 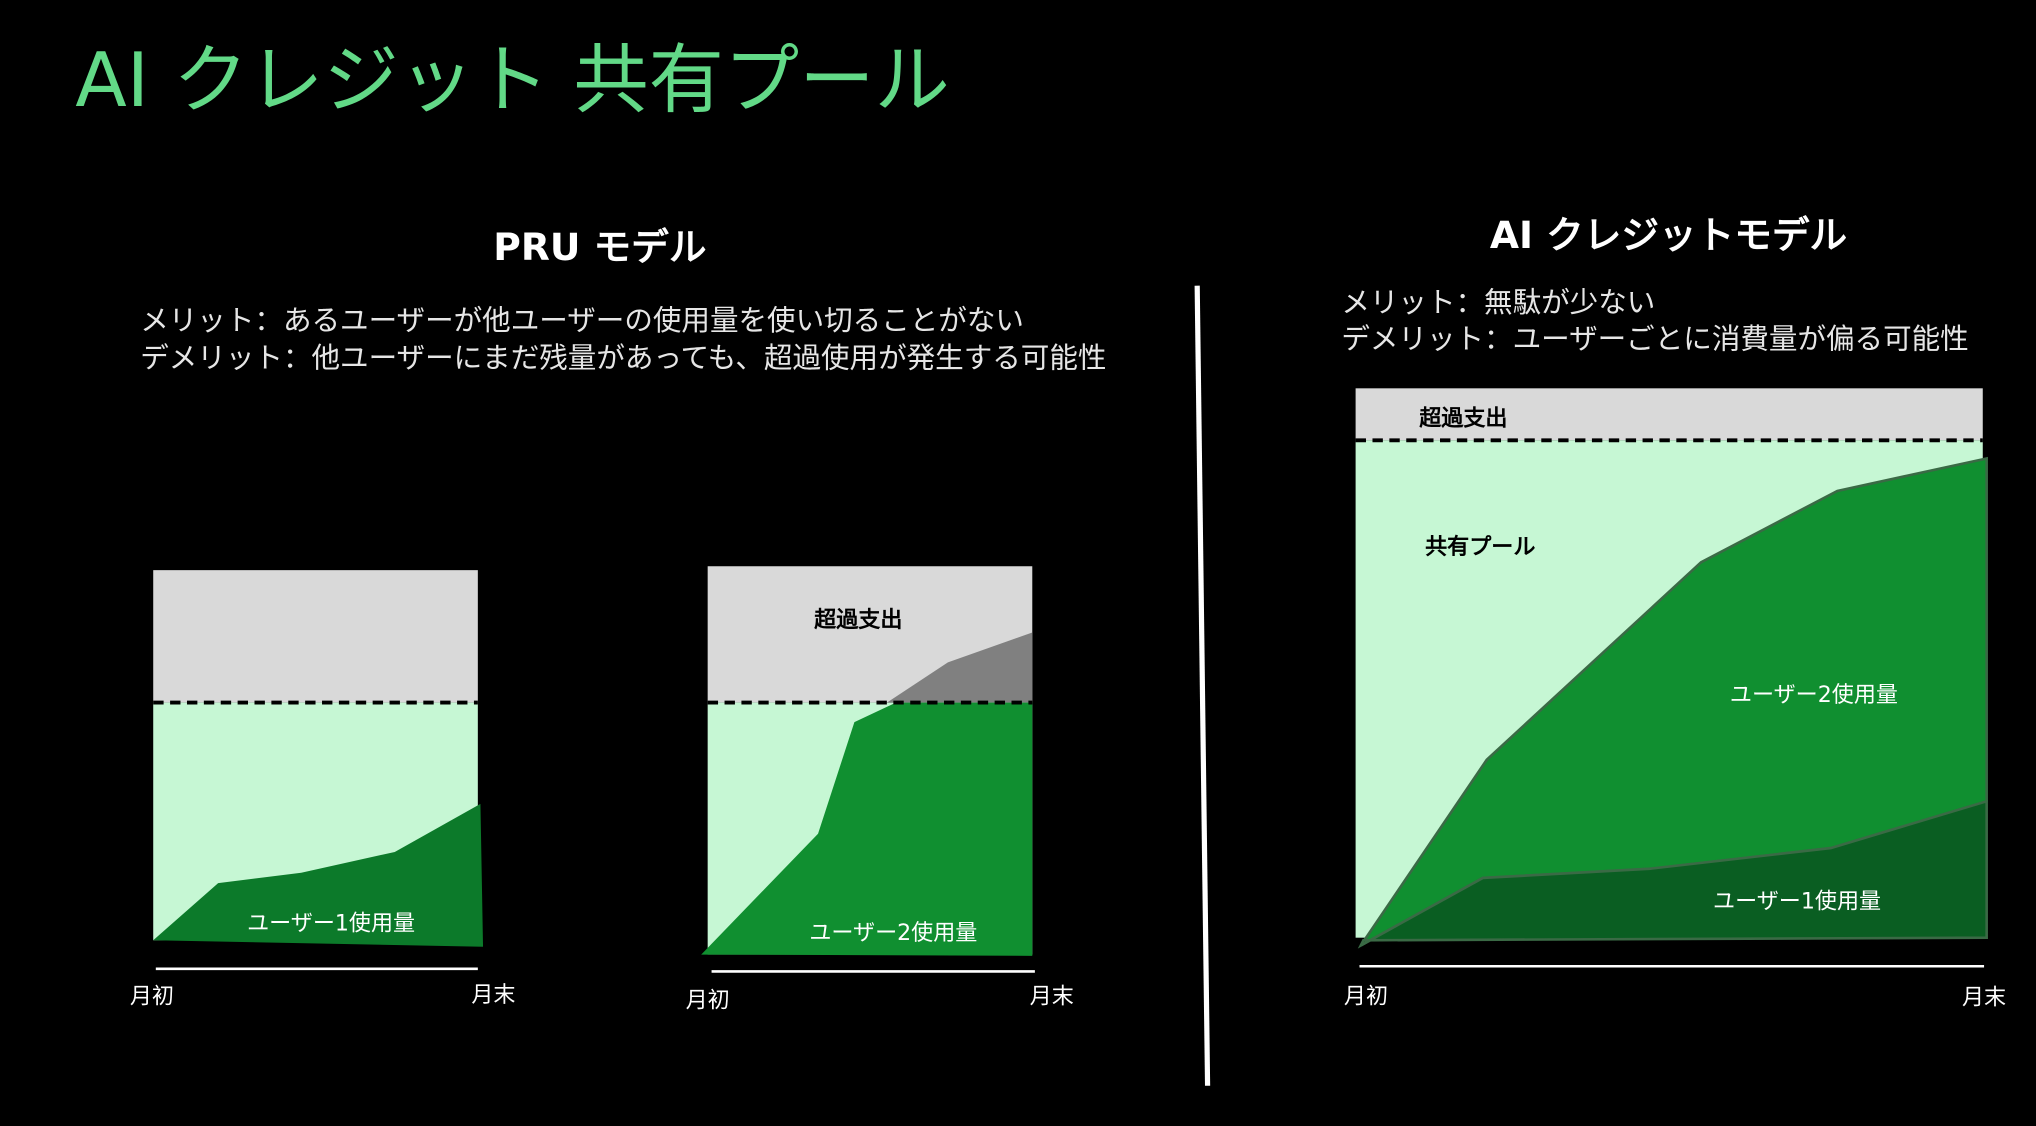 What do you see at coordinates (1480, 547) in the screenshot?
I see `pool-label: 共有プール` at bounding box center [1480, 547].